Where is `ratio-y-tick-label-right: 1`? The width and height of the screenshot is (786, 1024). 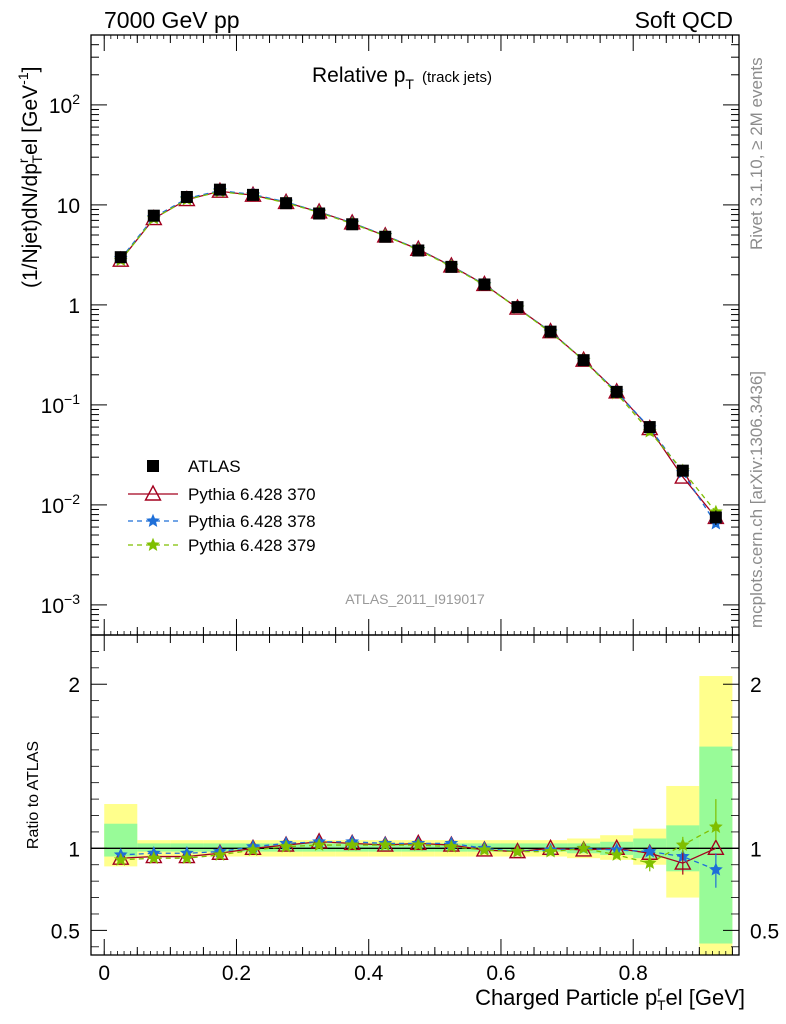 ratio-y-tick-label-right: 1 is located at coordinates (756, 849).